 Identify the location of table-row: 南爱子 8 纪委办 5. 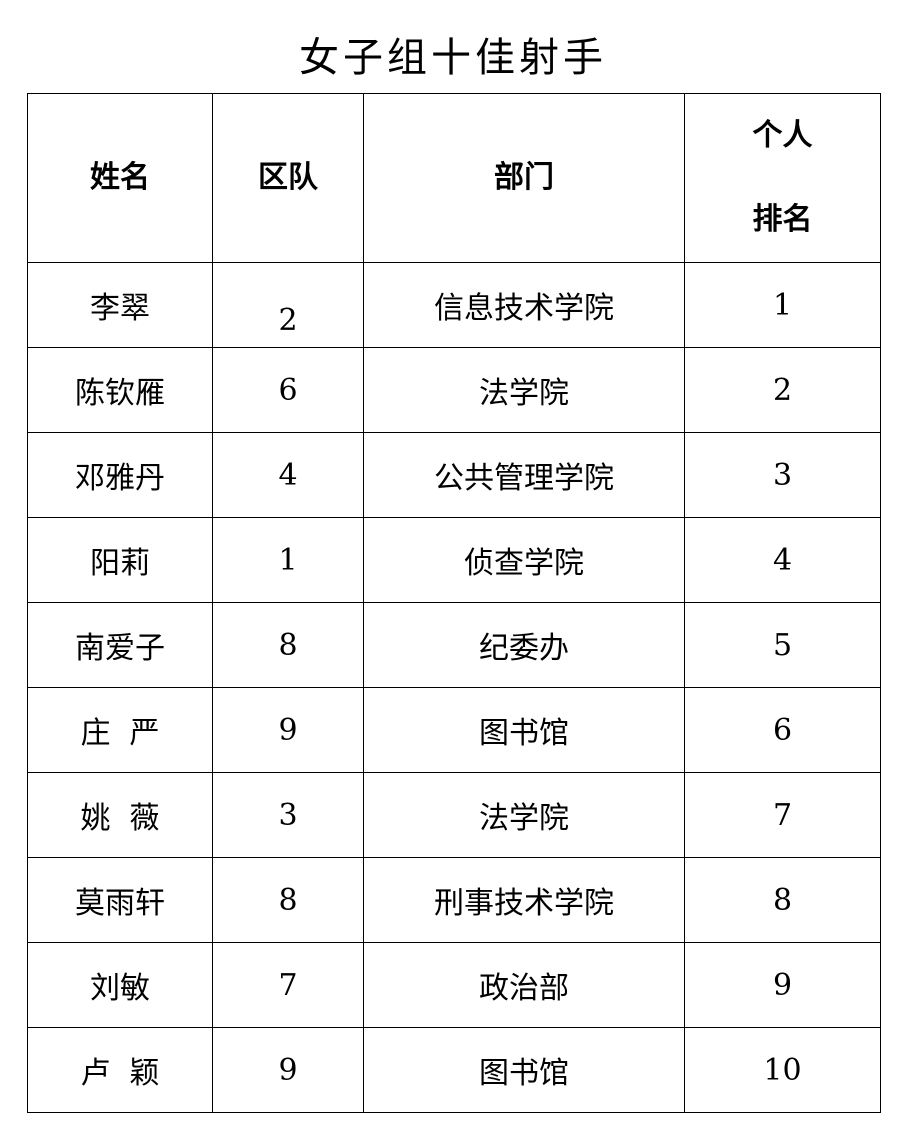
(454, 645).